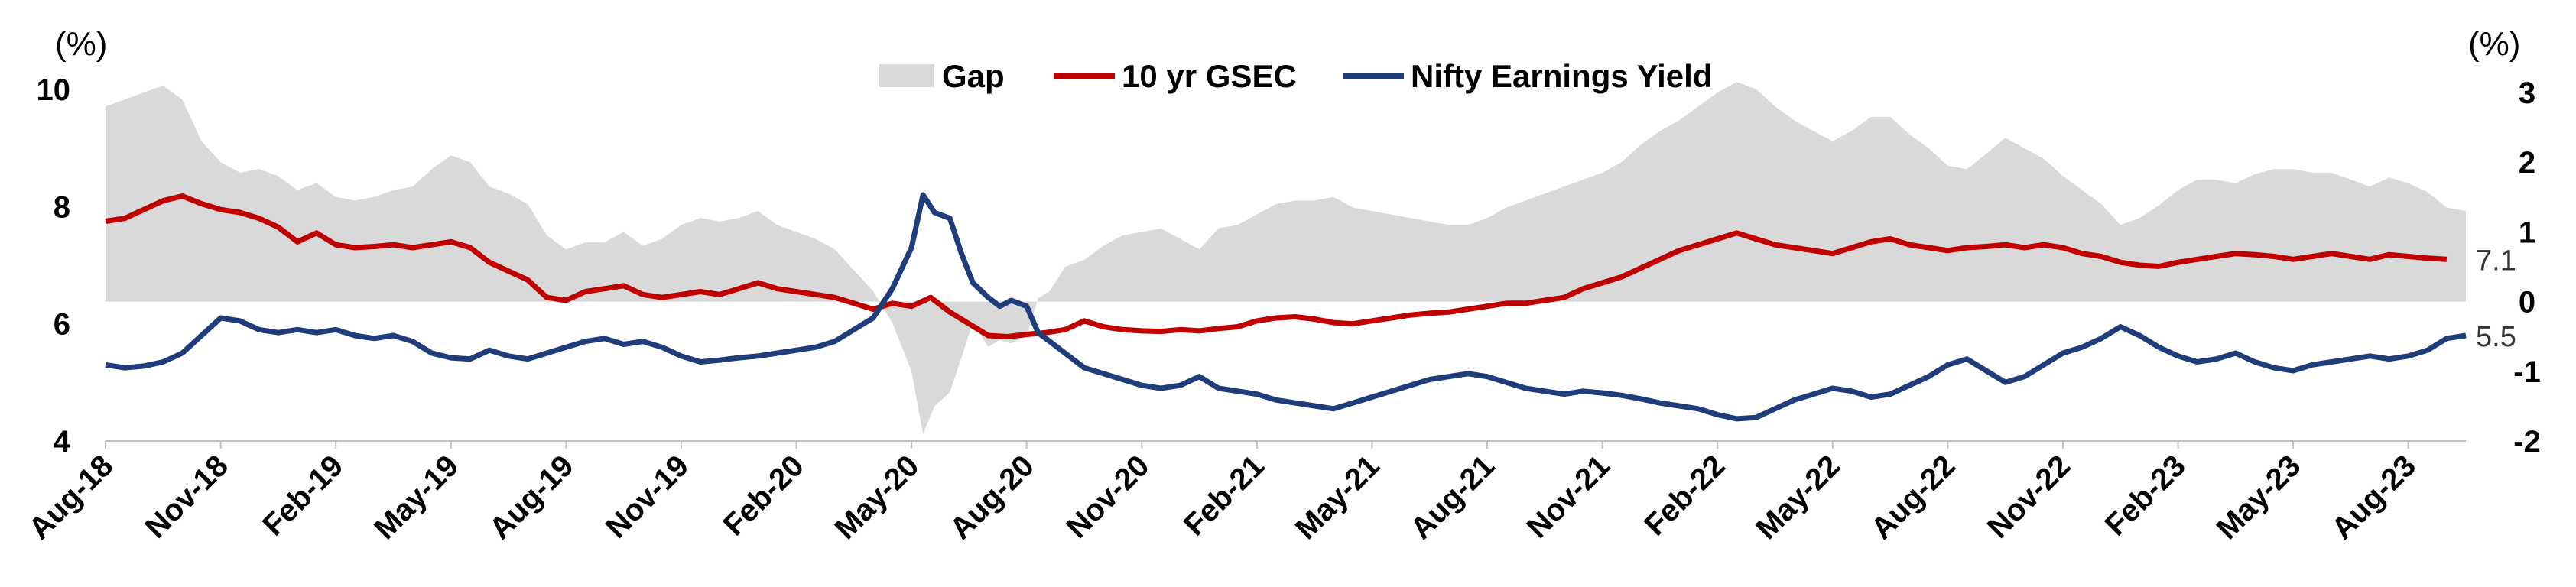  I want to click on x-axis-tick-label: Aug-20, so click(993, 497).